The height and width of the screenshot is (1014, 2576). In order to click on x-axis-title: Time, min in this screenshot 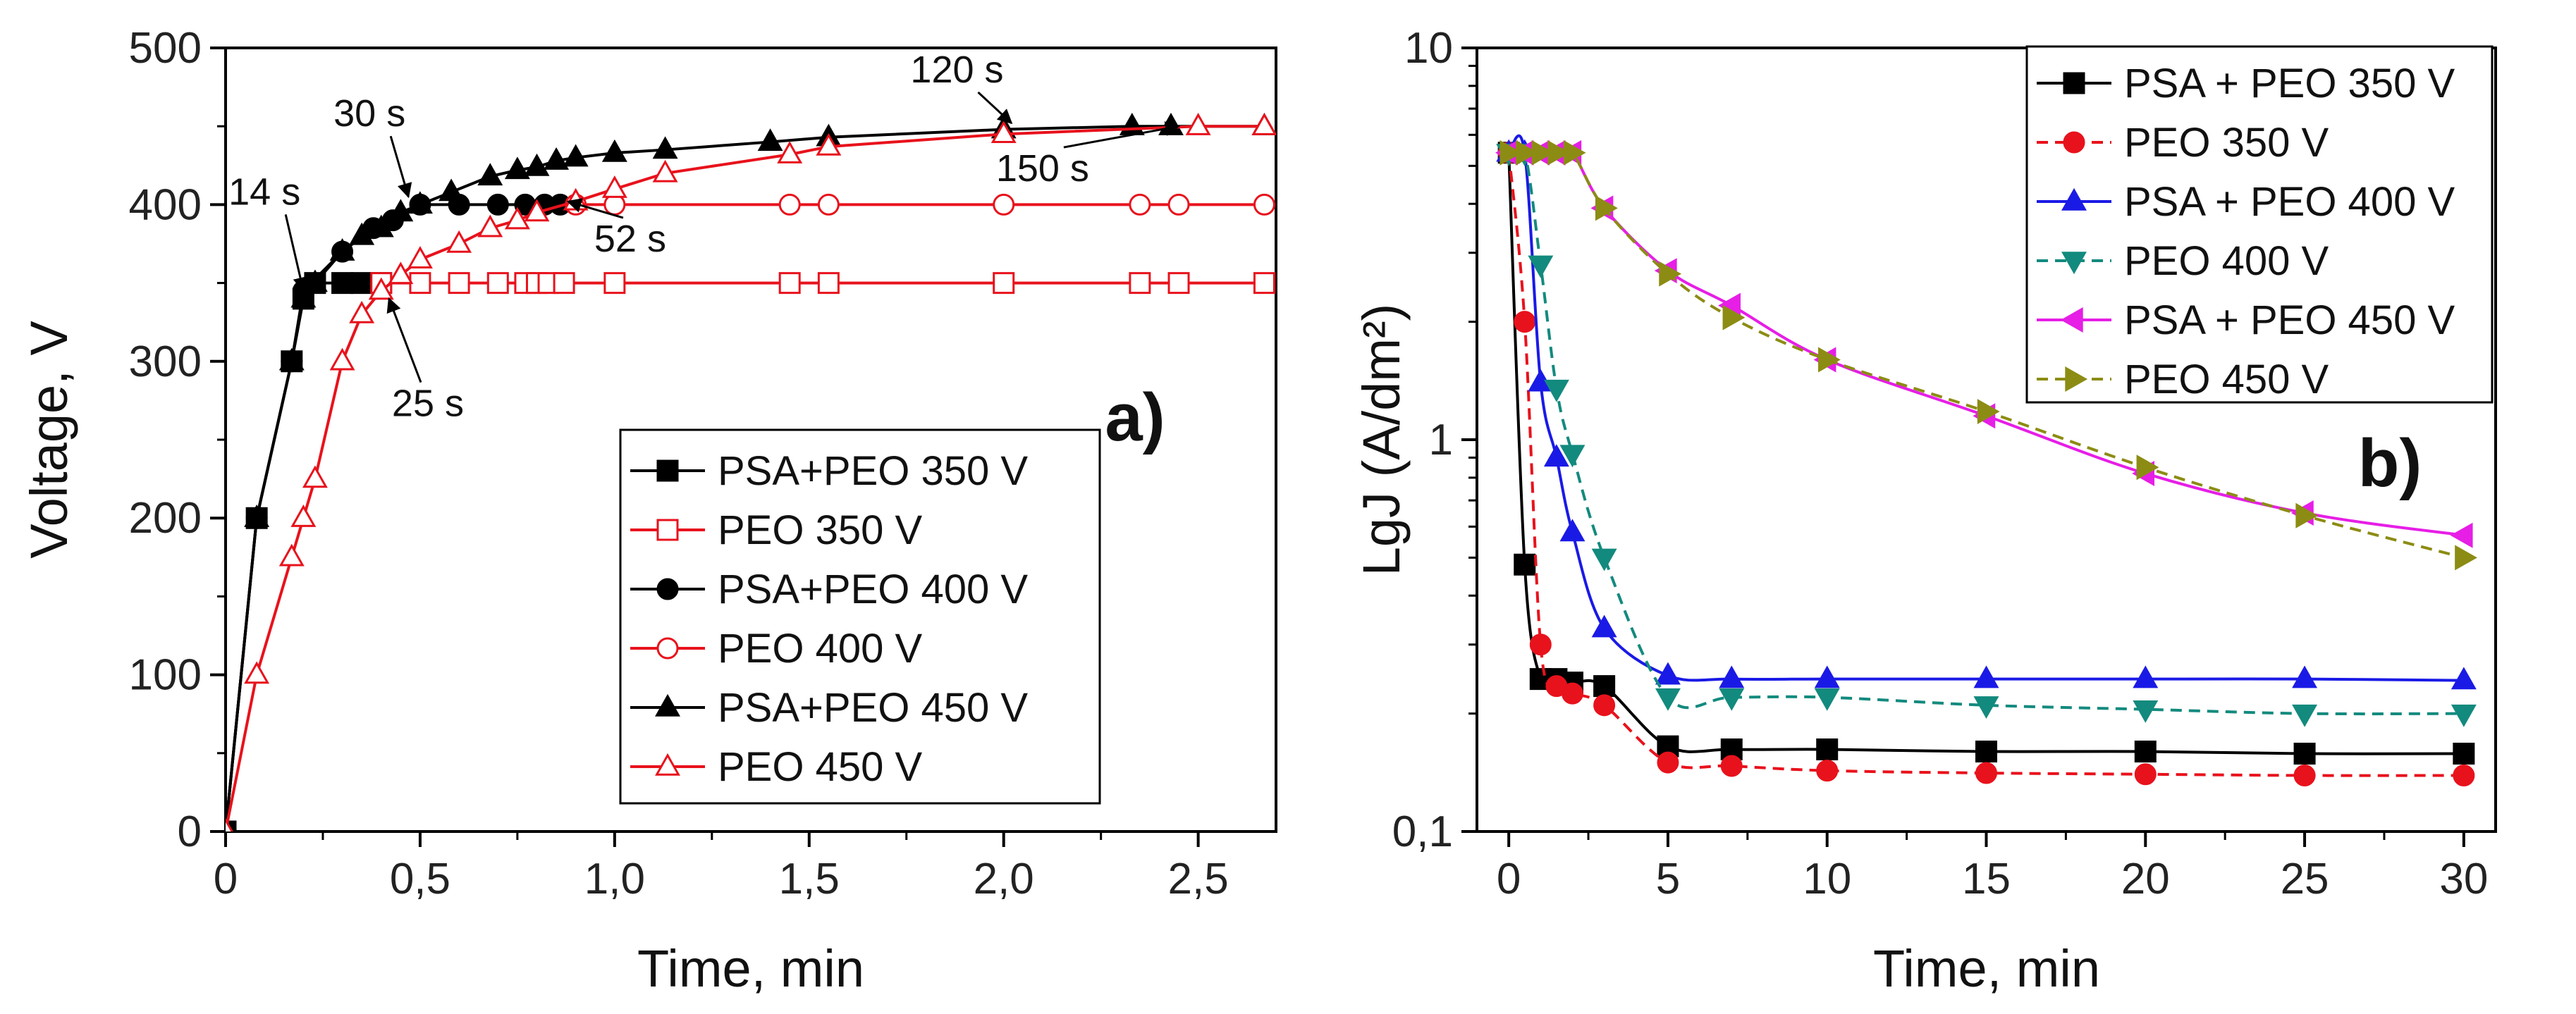, I will do `click(1986, 968)`.